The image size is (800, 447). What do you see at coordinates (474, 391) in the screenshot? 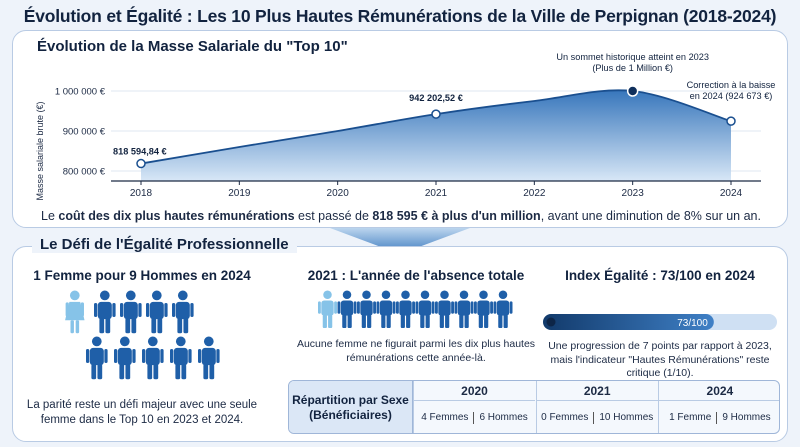
I see `table-year-header: 2020` at bounding box center [474, 391].